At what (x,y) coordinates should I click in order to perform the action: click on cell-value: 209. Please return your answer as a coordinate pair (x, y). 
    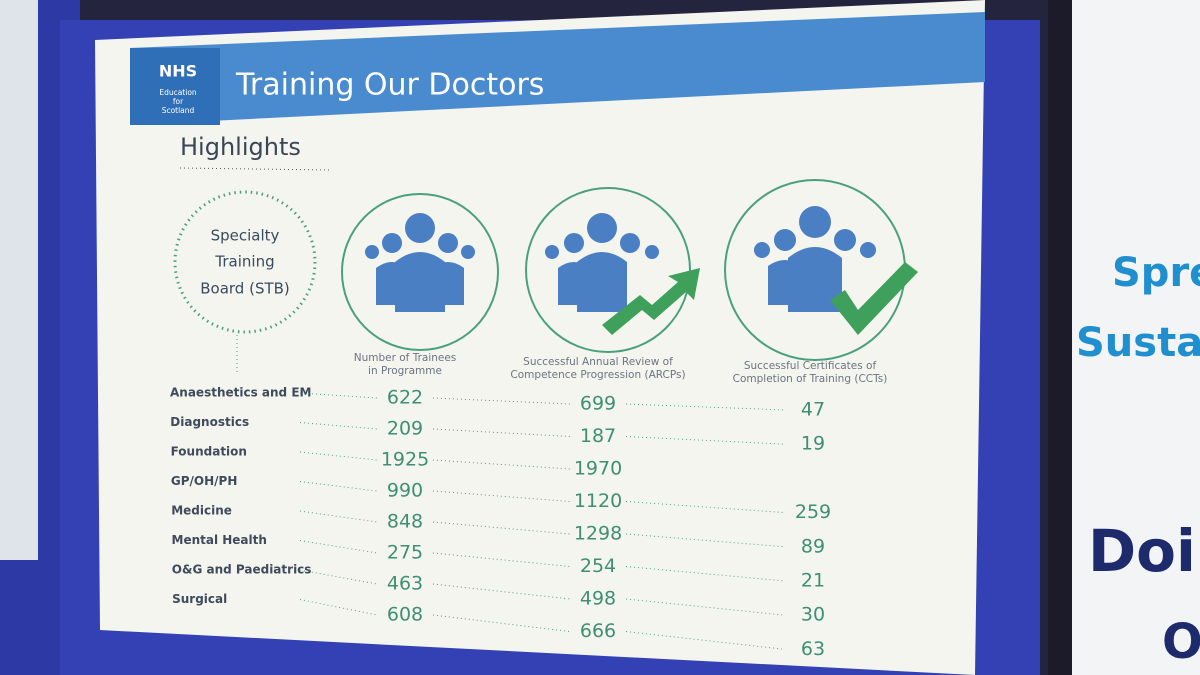
    Looking at the image, I should click on (405, 429).